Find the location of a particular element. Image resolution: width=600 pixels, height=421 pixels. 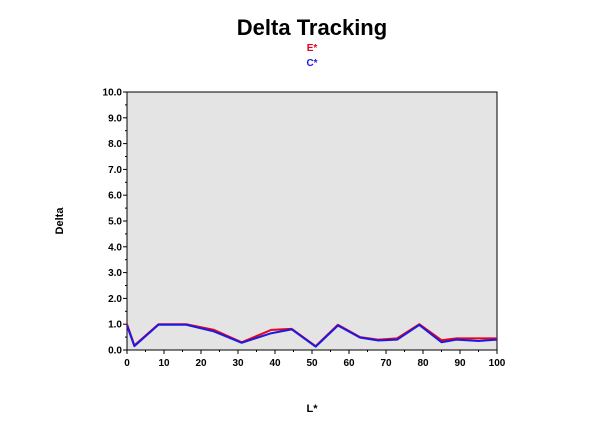

y-tick-label: 5.0 is located at coordinates (115, 222).